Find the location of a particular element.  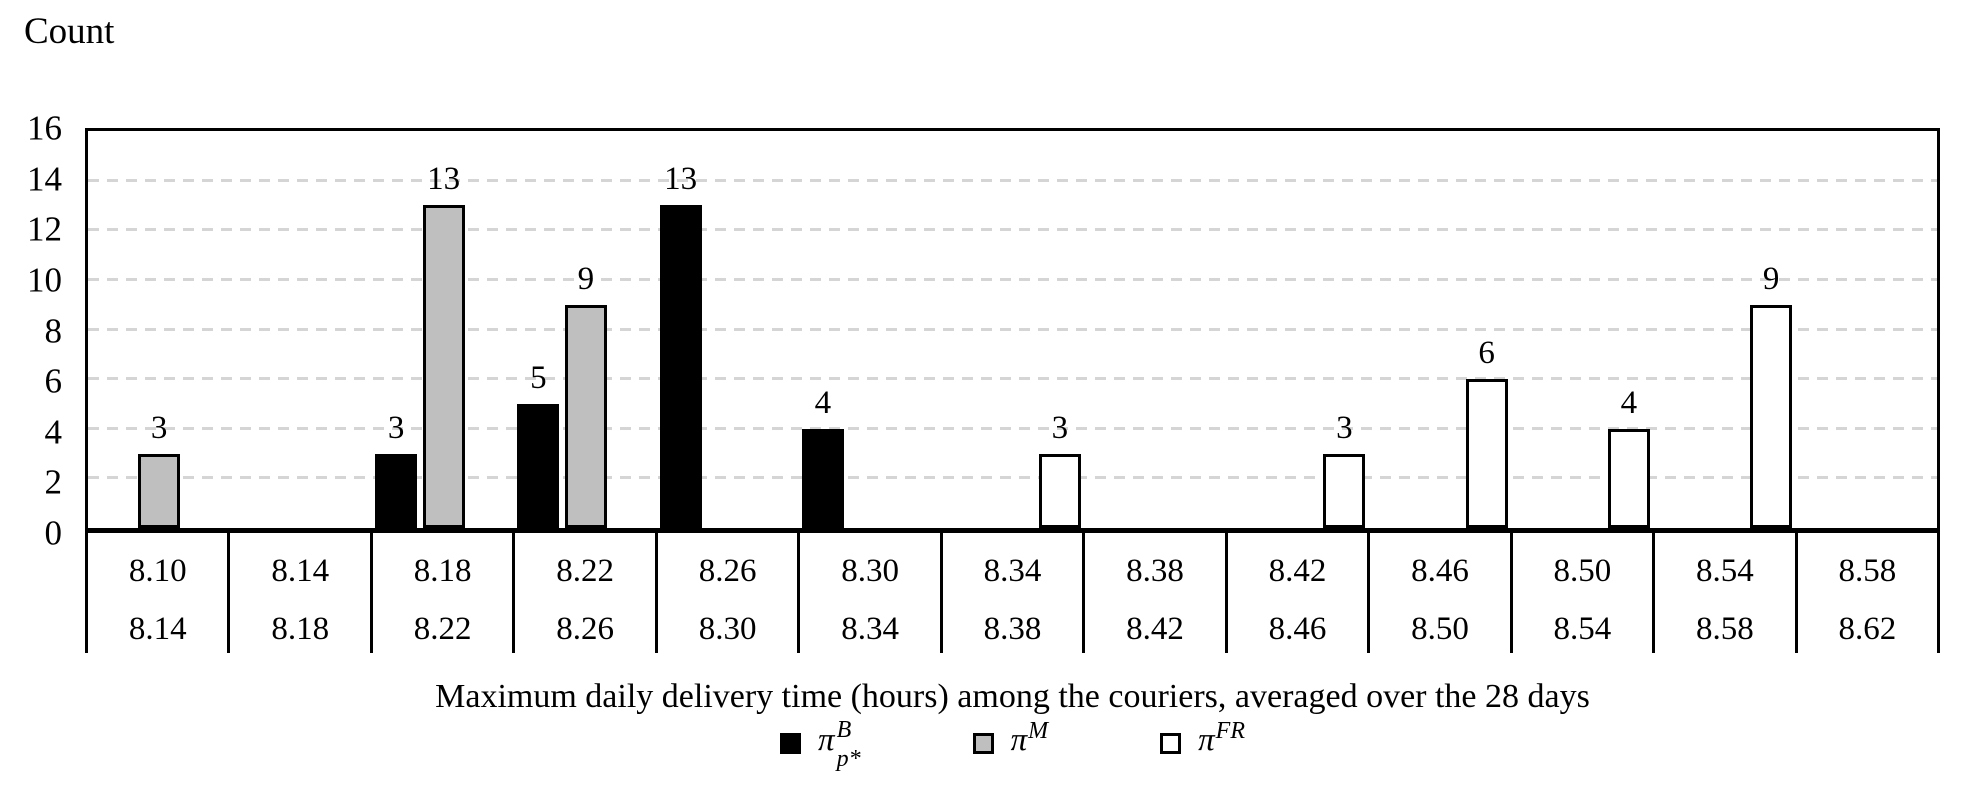

slot-pi_B_pstar: 13 is located at coordinates (680, 329).